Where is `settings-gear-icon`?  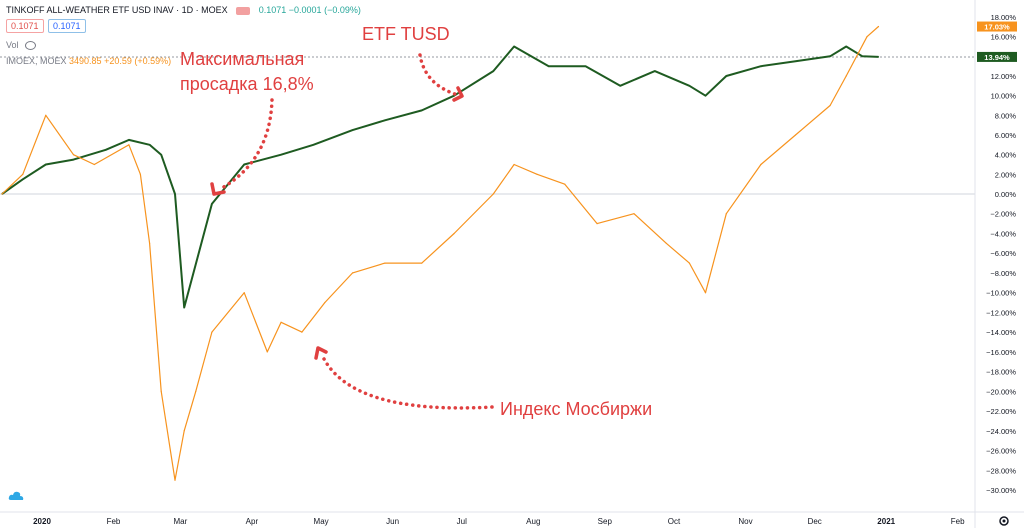
settings-gear-icon is located at coordinates (1004, 520).